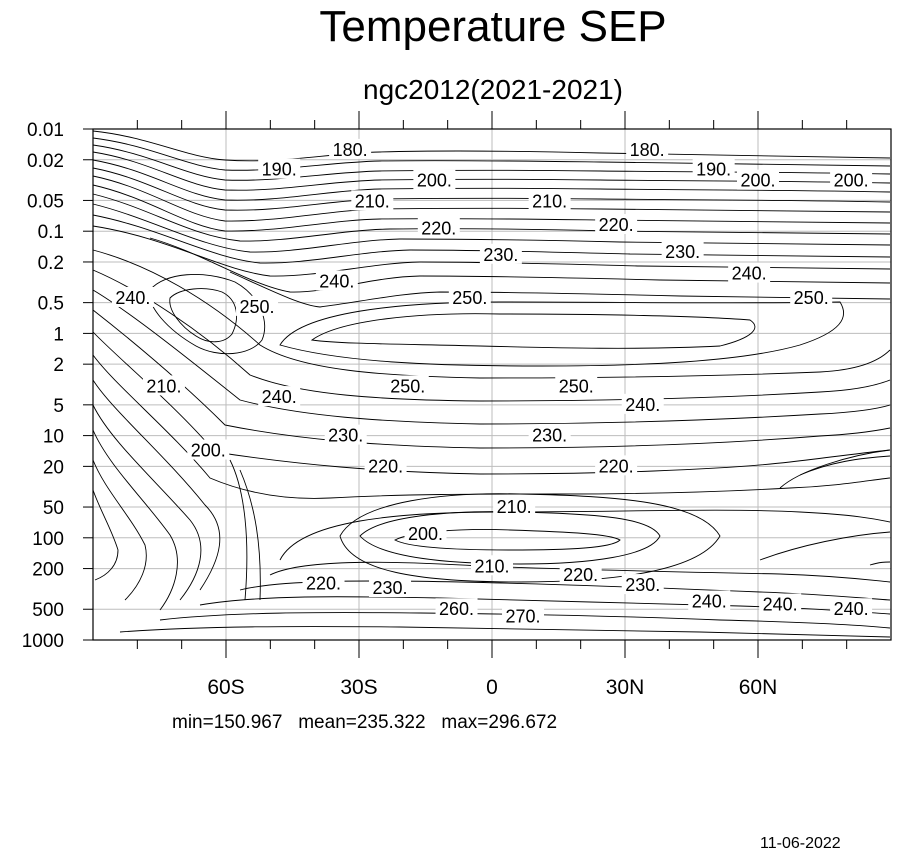 The width and height of the screenshot is (901, 861). Describe the element at coordinates (88, 384) in the screenshot. I see `y-tick-marks` at that location.